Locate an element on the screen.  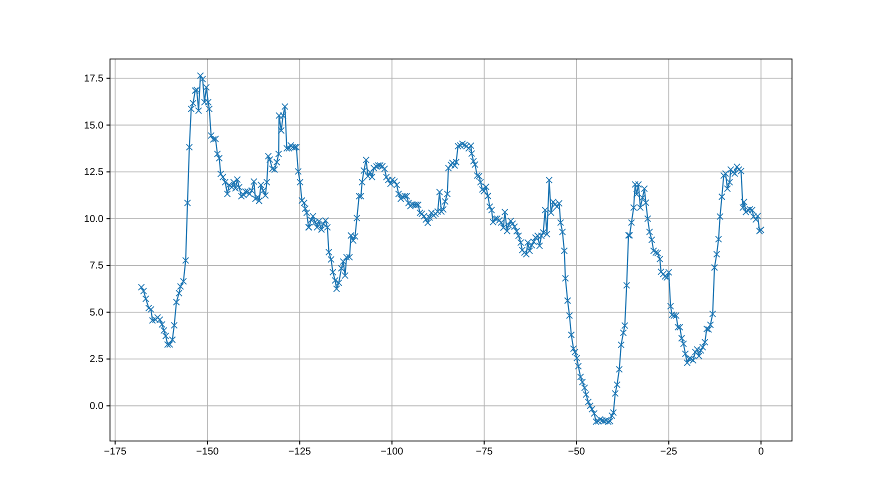
x-tick-label: −100 is located at coordinates (392, 452).